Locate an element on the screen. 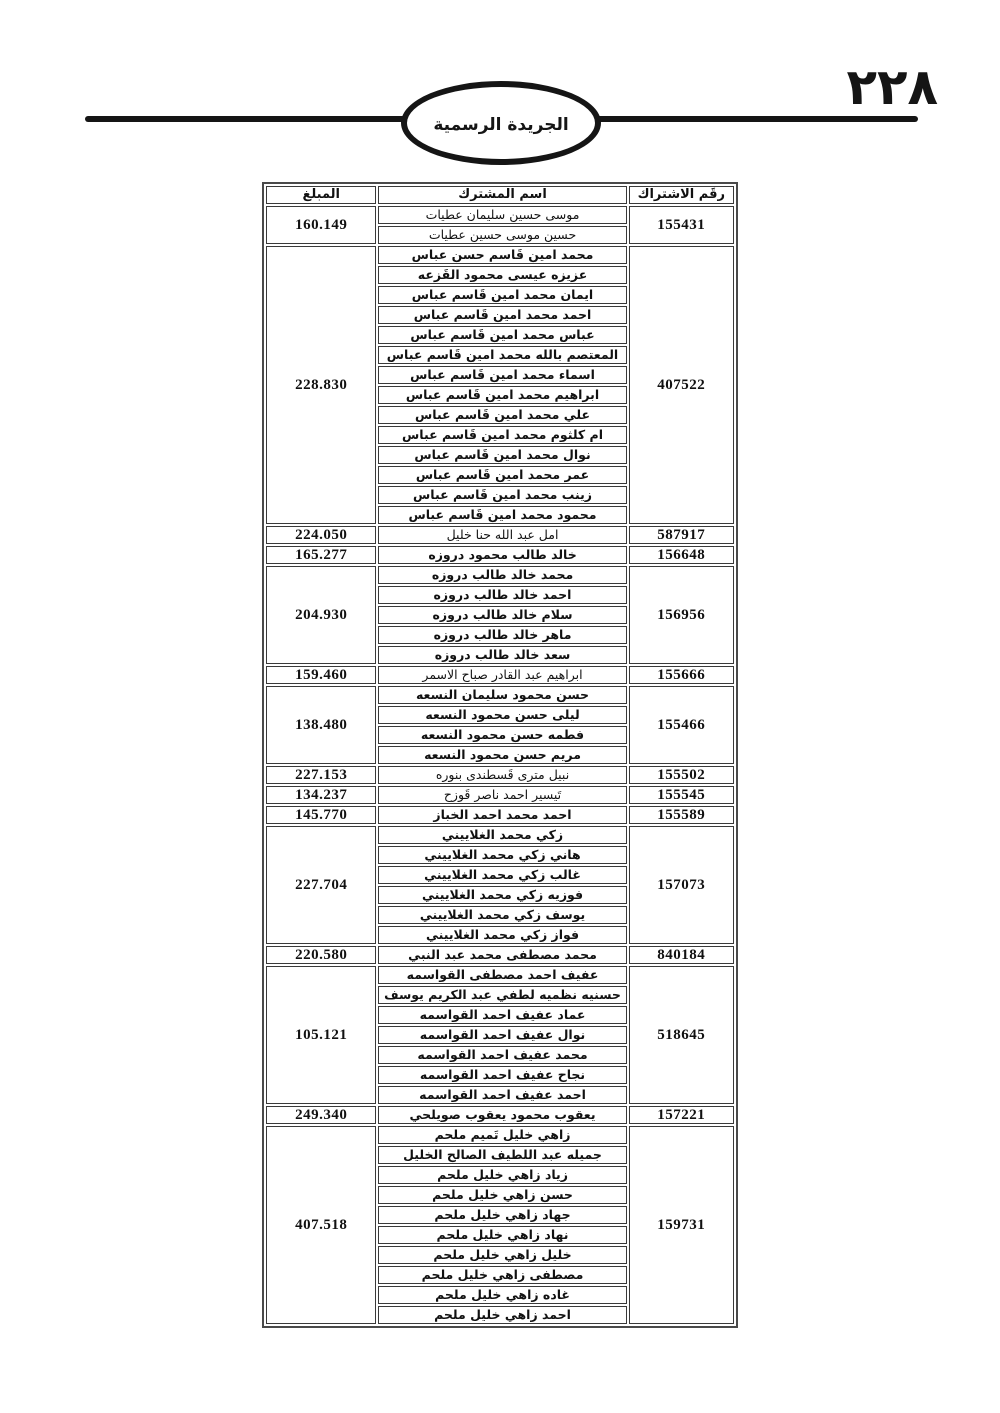 The height and width of the screenshot is (1413, 1000). amount-cell: 138.480 is located at coordinates (321, 725).